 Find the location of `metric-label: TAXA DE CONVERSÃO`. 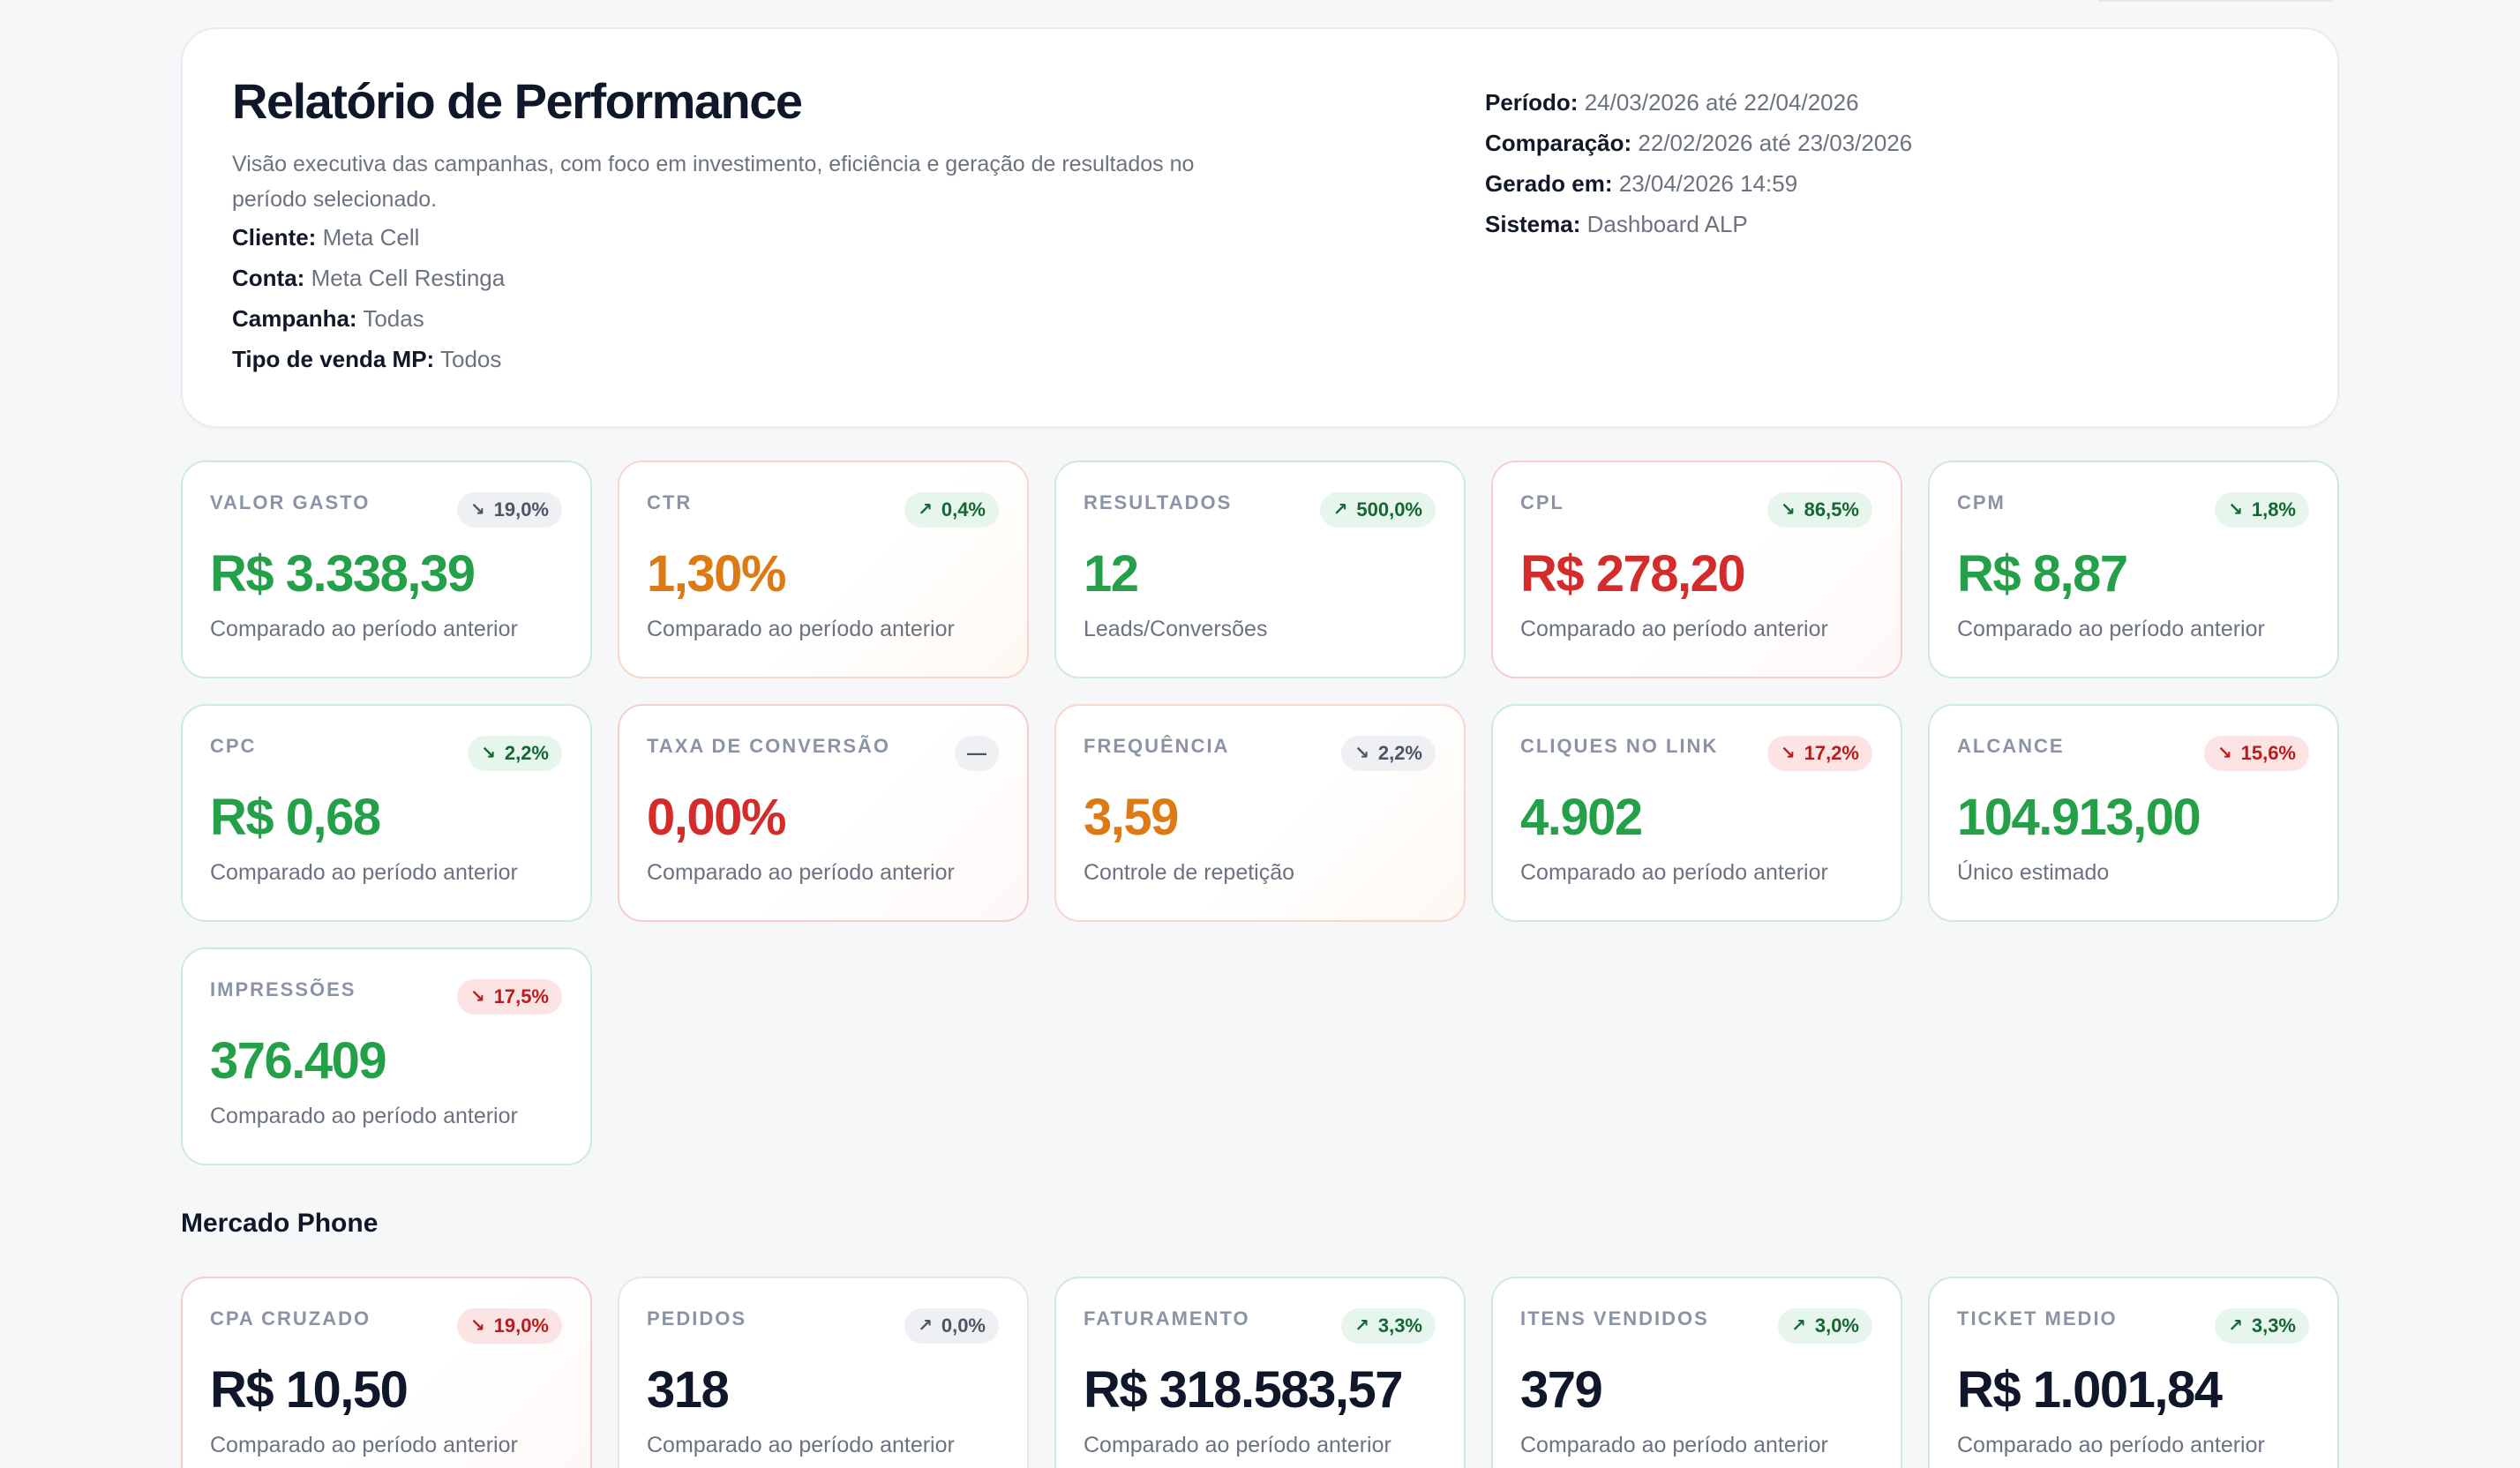

metric-label: TAXA DE CONVERSÃO is located at coordinates (769, 746).